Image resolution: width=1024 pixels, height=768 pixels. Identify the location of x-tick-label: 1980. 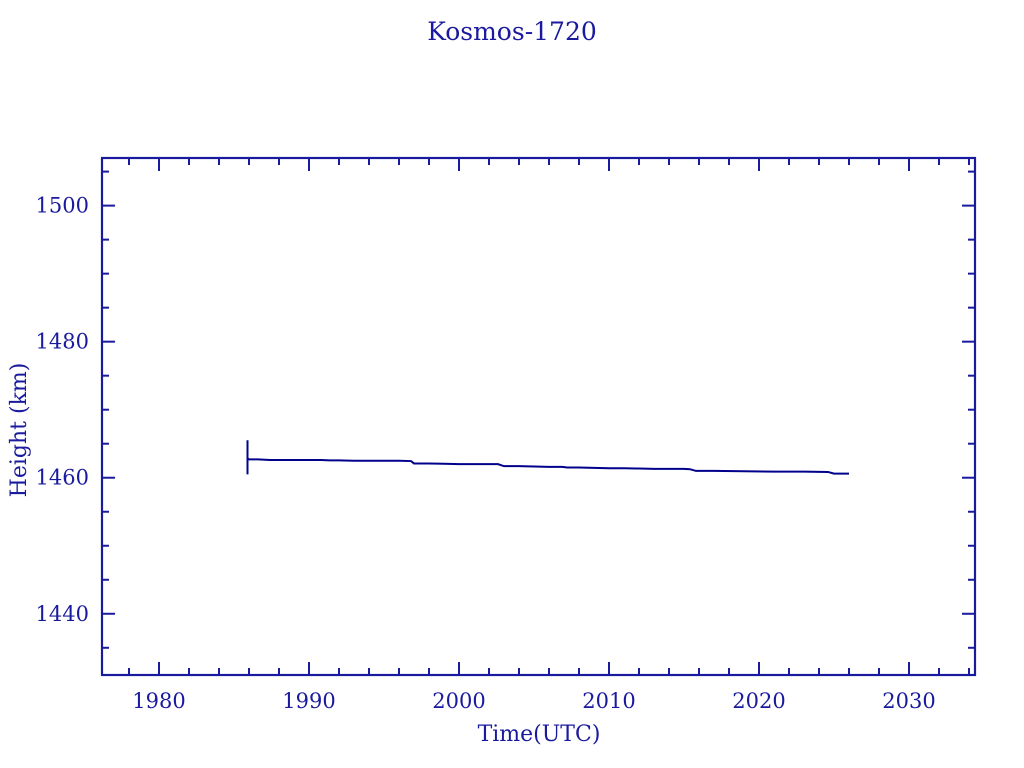
(158, 701).